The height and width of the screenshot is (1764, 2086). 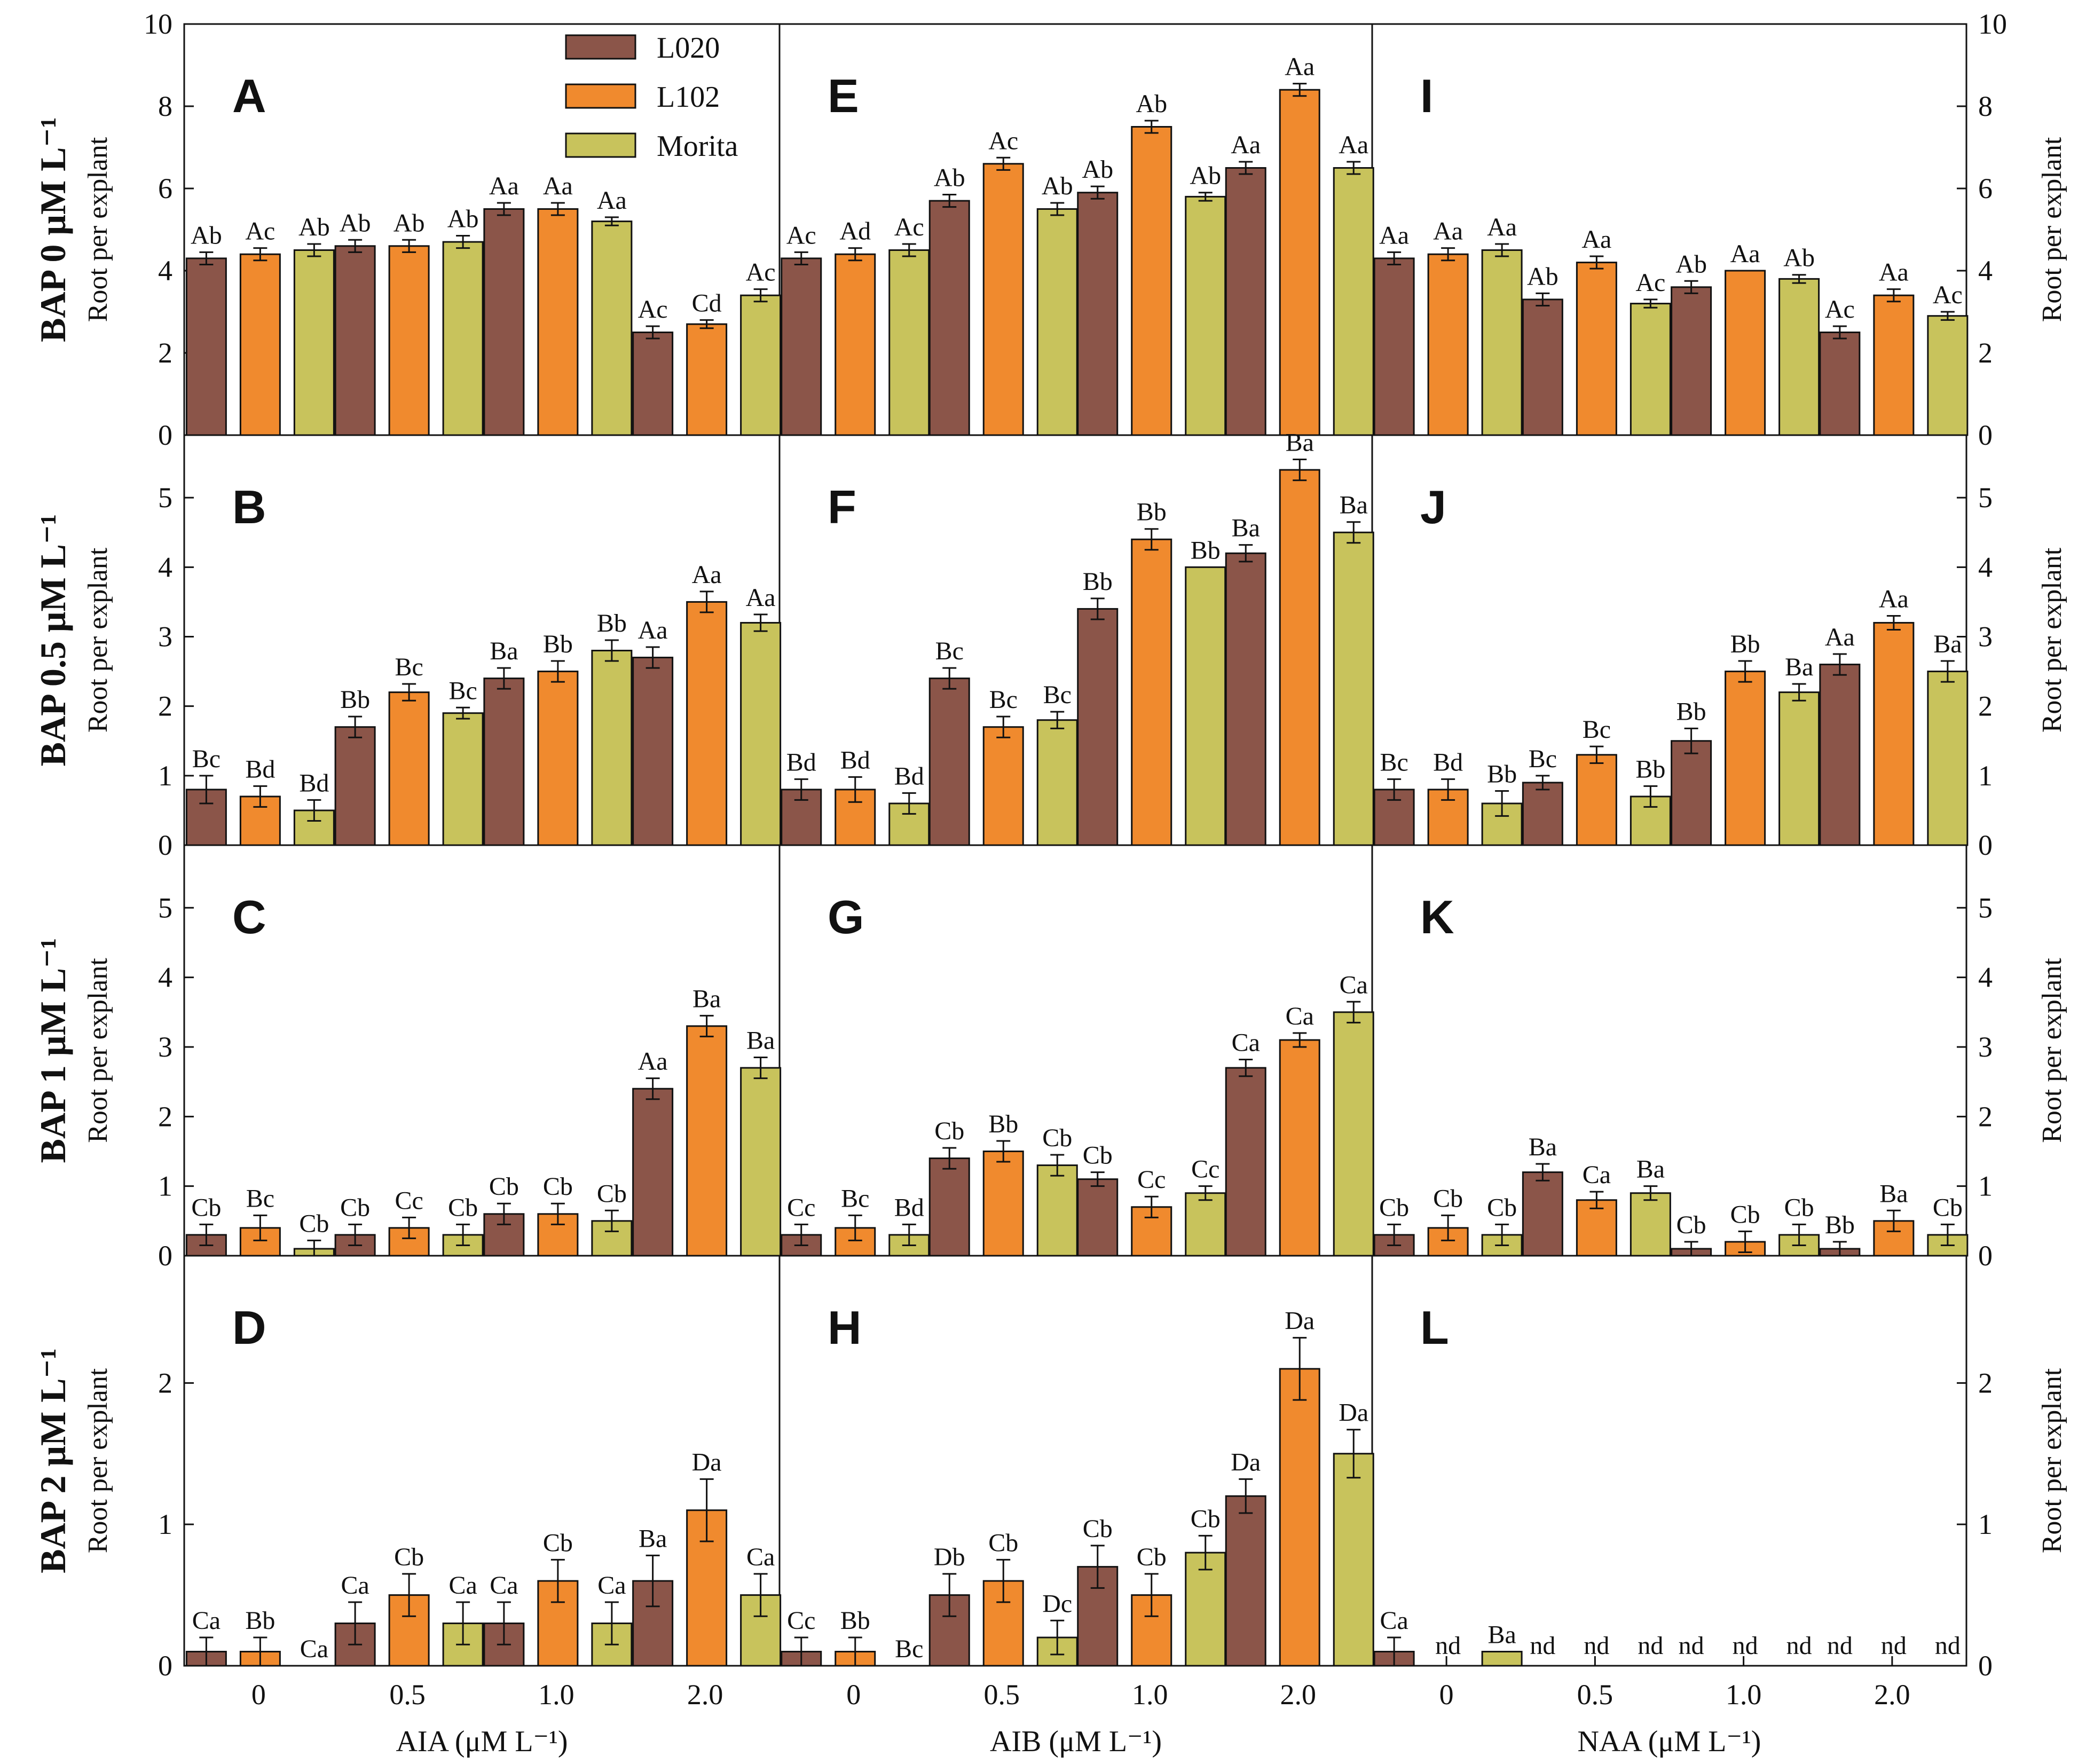 I want to click on x-axis-label: AIB (μM L⁻¹), so click(x=1076, y=1741).